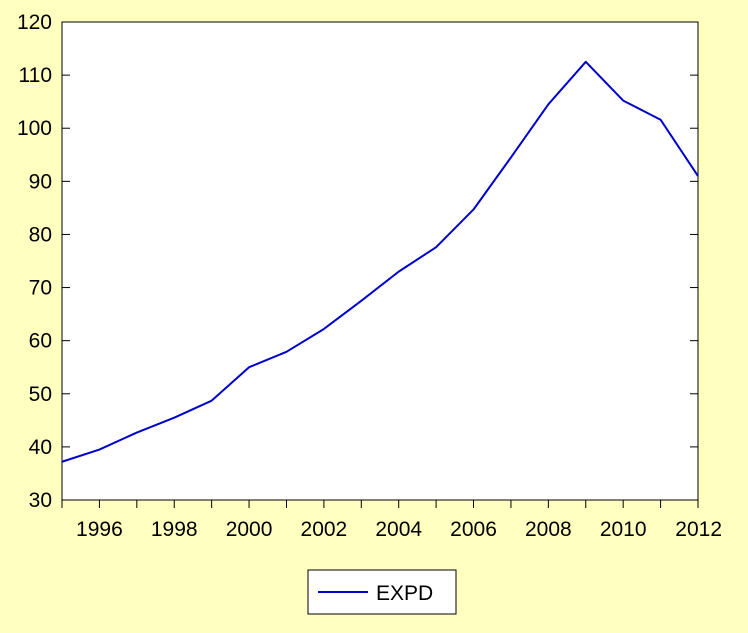 Image resolution: width=748 pixels, height=633 pixels. Describe the element at coordinates (404, 593) in the screenshot. I see `legend-label: EXPD` at that location.